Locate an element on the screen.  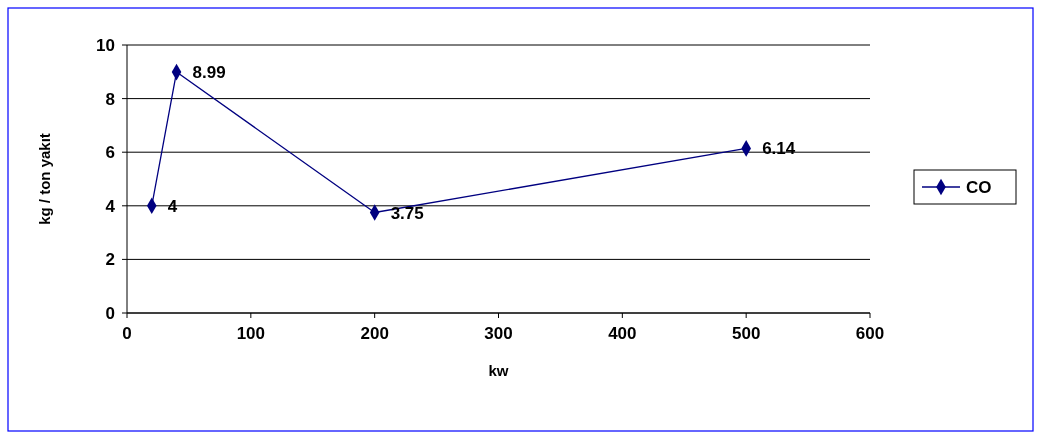
x-tick-label: 400 is located at coordinates (622, 333).